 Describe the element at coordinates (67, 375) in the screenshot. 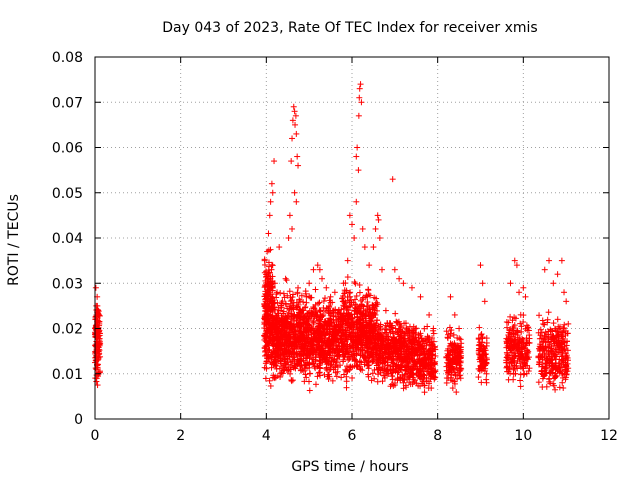

I see `y-tick-label: 0.01` at that location.